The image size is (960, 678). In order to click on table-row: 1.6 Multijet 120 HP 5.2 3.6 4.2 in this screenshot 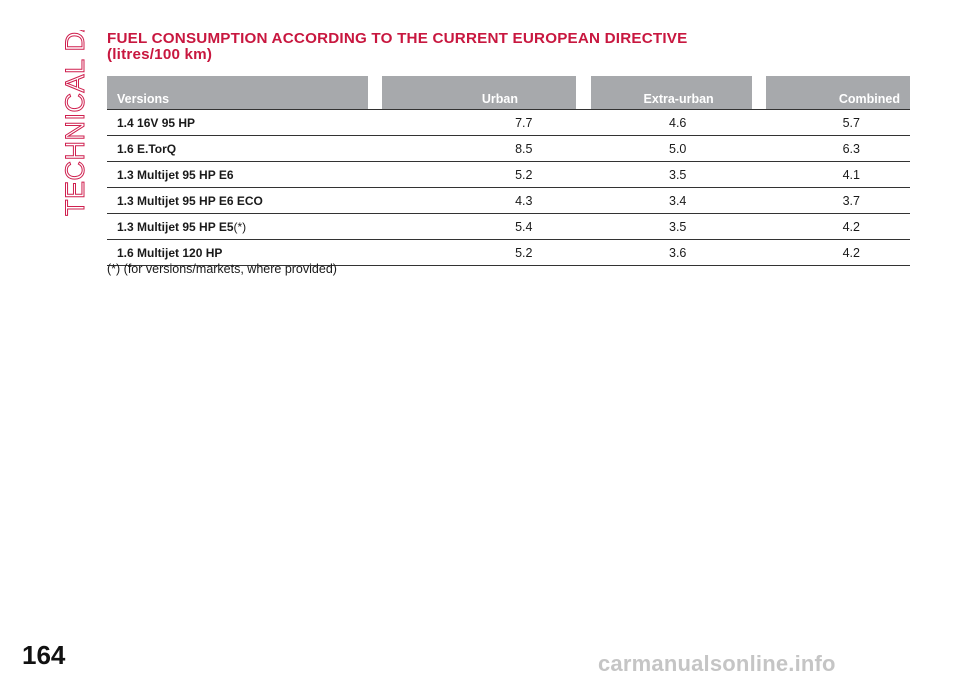, I will do `click(508, 253)`.